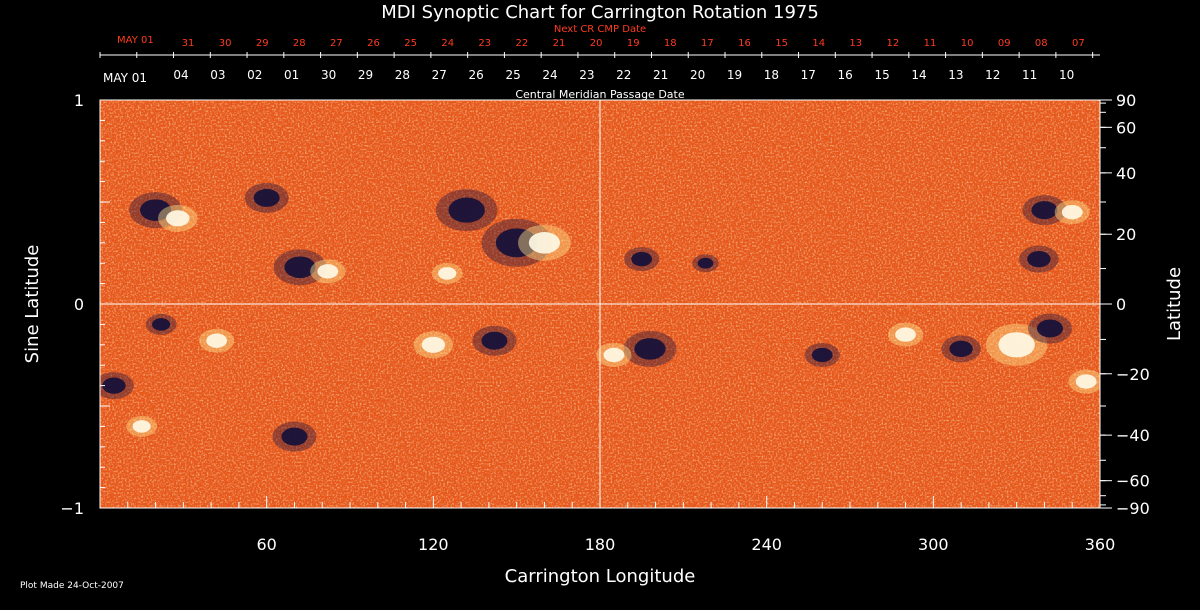 The height and width of the screenshot is (610, 1200). I want to click on y-right-tick-label: −60, so click(1133, 481).